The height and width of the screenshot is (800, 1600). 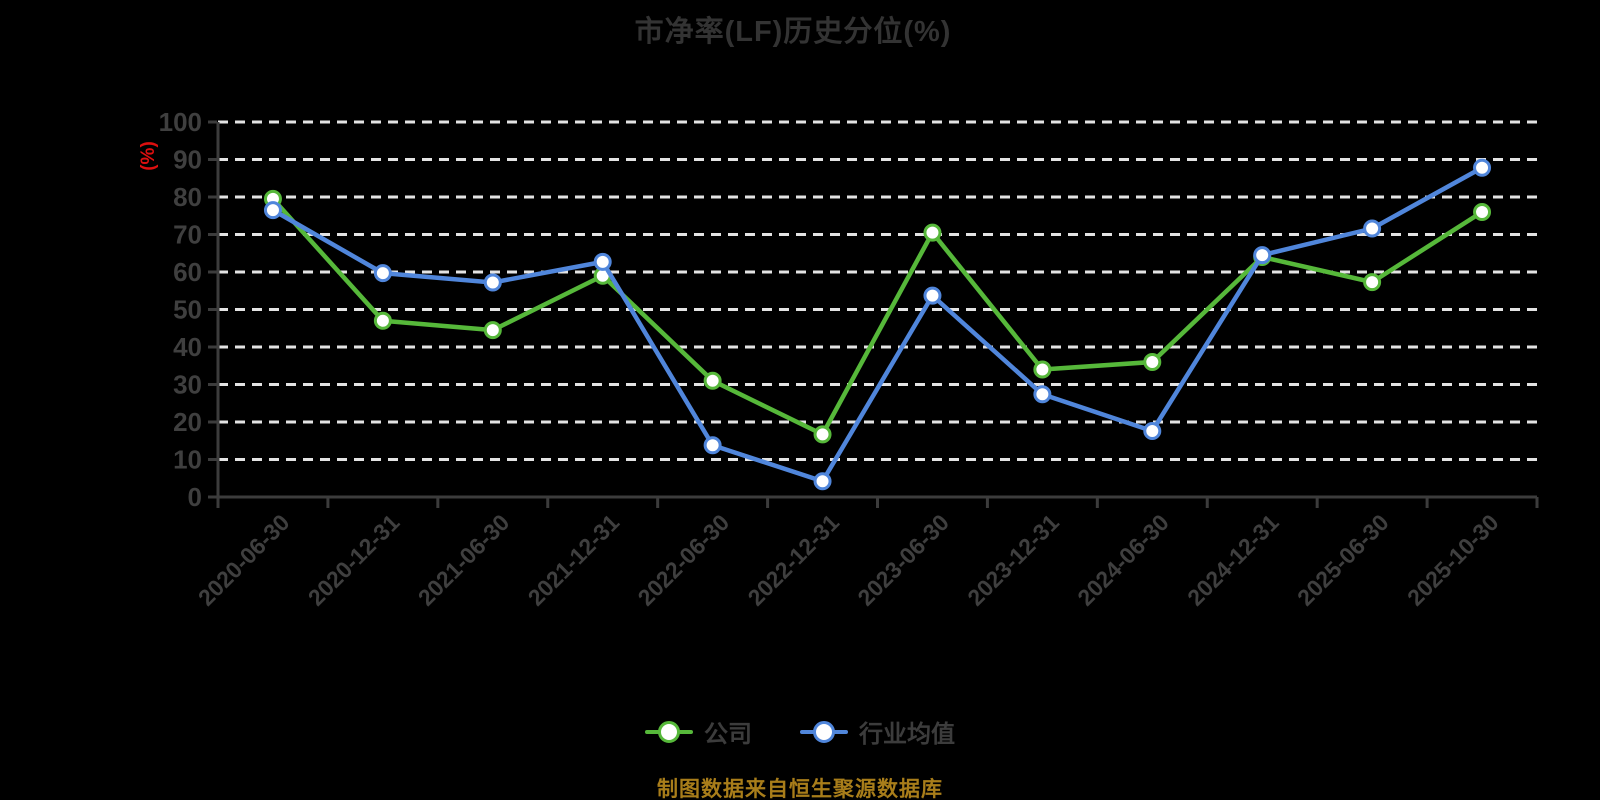 I want to click on data-point-行业均值-2023-06-30, so click(x=932, y=295).